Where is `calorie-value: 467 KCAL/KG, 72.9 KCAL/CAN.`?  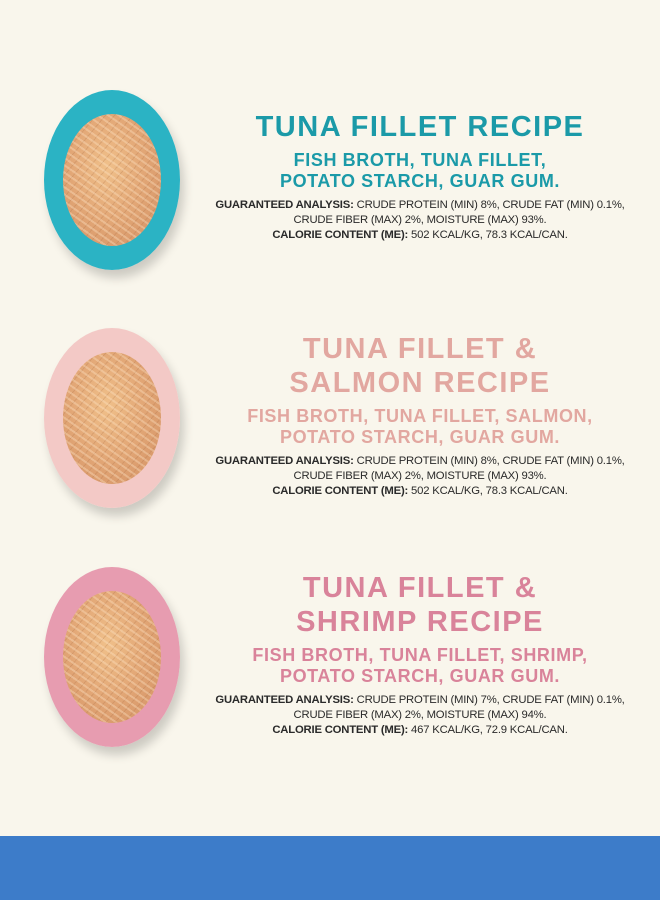
calorie-value: 467 KCAL/KG, 72.9 KCAL/CAN. is located at coordinates (489, 730).